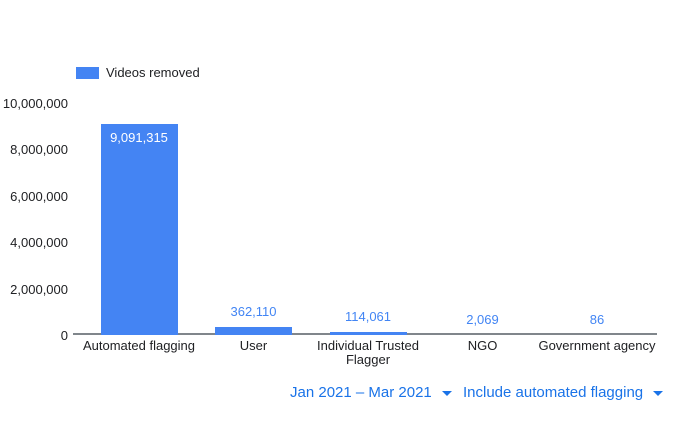  I want to click on y-axis-tick-label: 8,000,000, so click(39, 150).